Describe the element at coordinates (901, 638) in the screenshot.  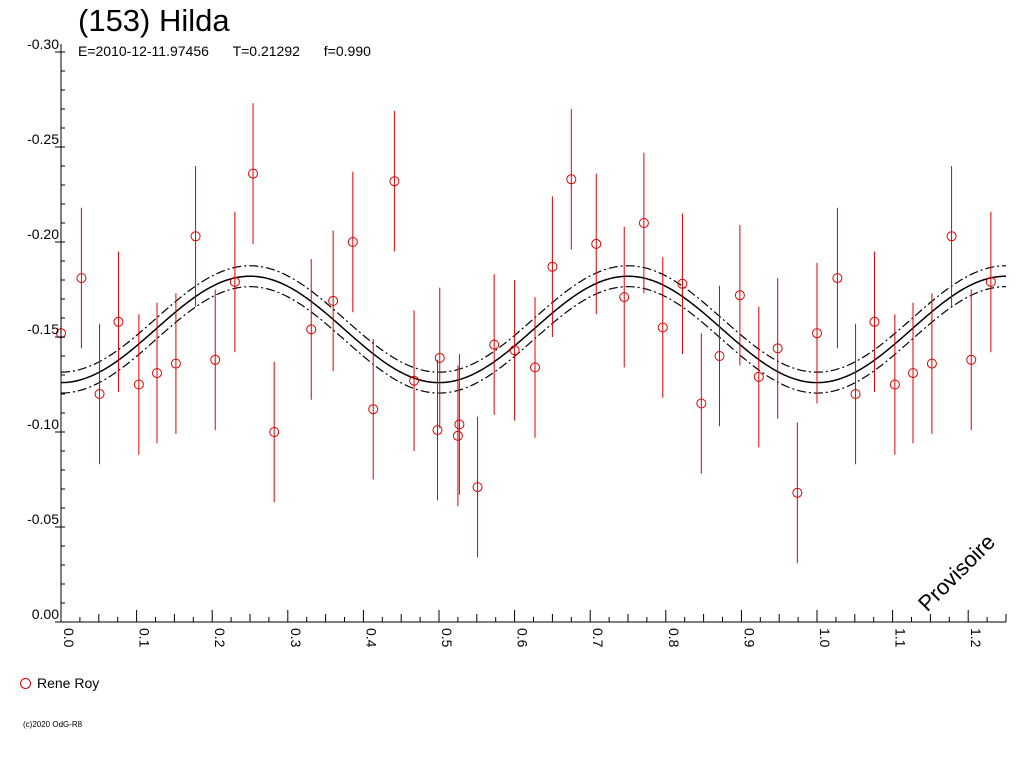
I see `x-tick-label: 1.1` at that location.